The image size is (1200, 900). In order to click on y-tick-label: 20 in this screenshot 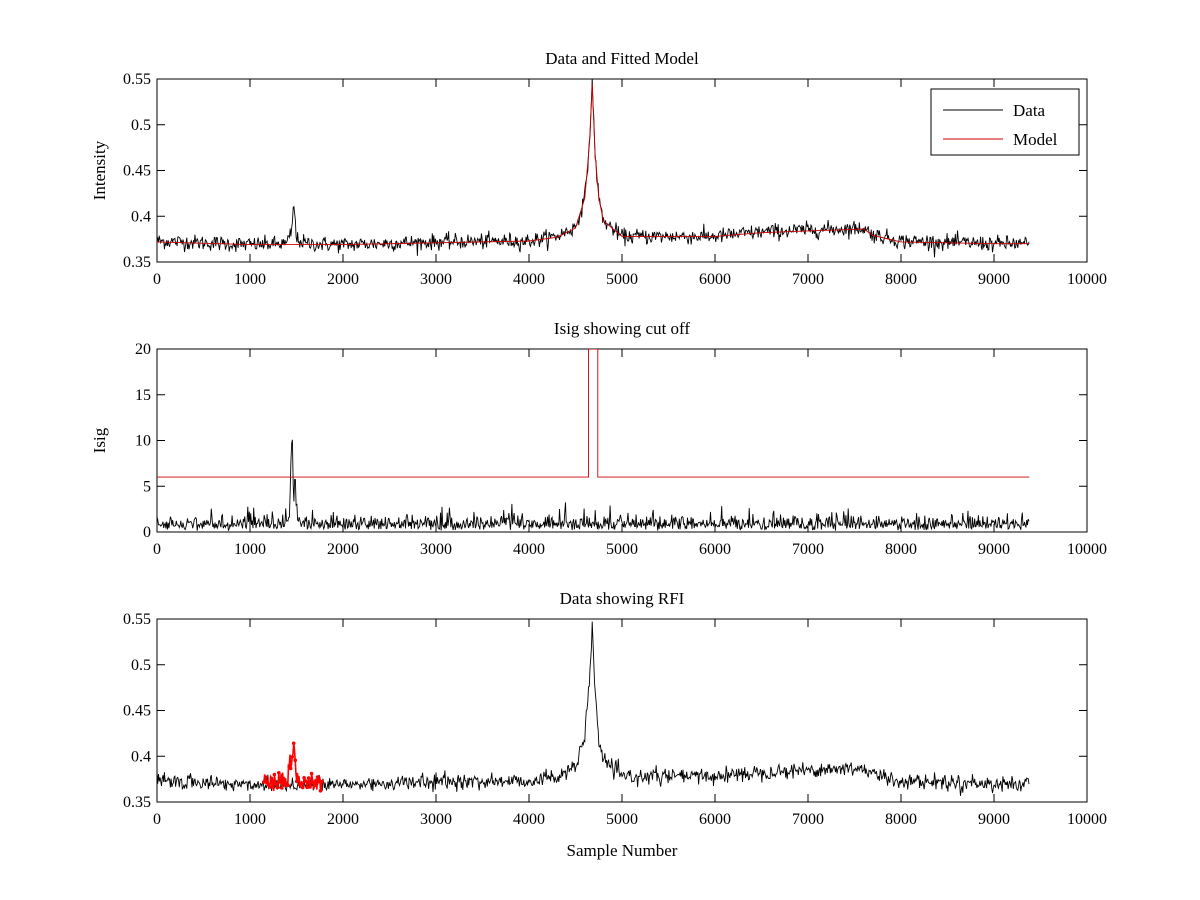, I will do `click(143, 349)`.